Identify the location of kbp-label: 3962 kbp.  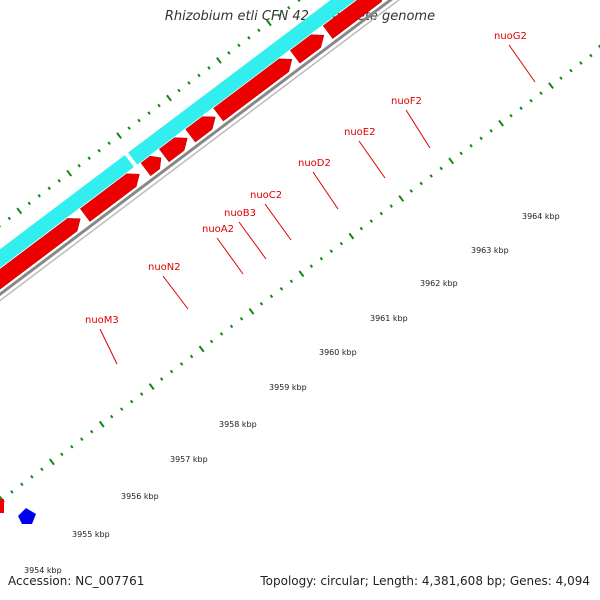
(439, 283).